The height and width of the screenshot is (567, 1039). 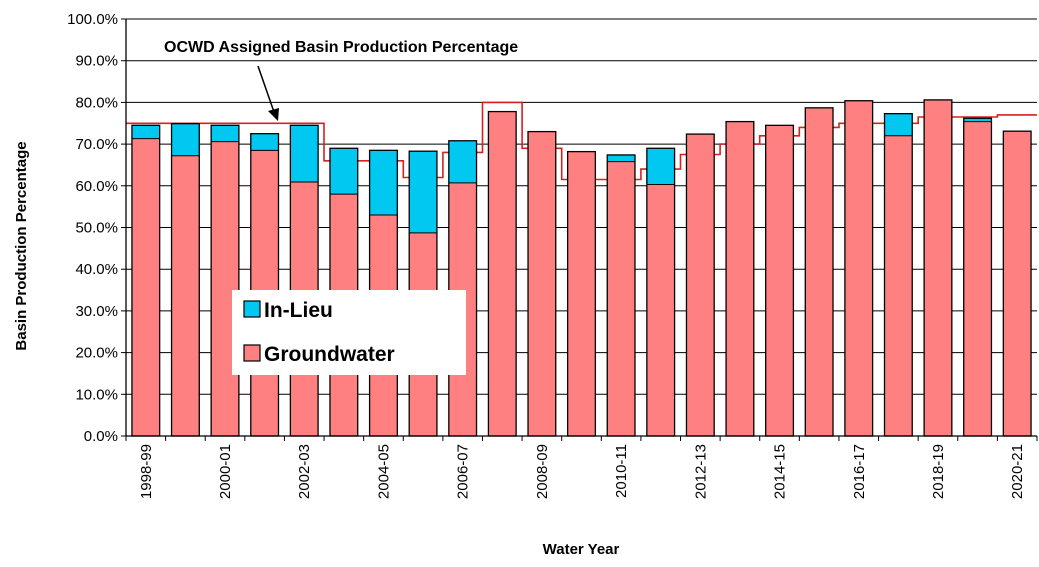 What do you see at coordinates (225, 471) in the screenshot?
I see `x-tick-label: 2000-01` at bounding box center [225, 471].